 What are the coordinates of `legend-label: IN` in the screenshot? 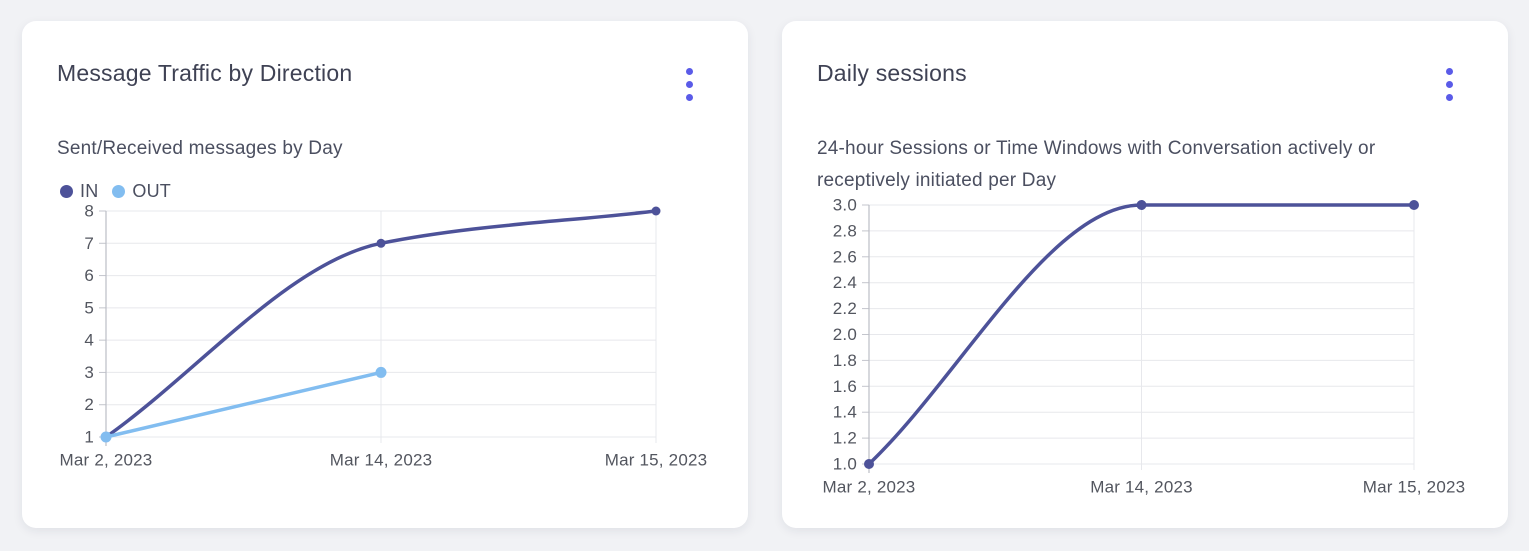 It's located at (89, 190).